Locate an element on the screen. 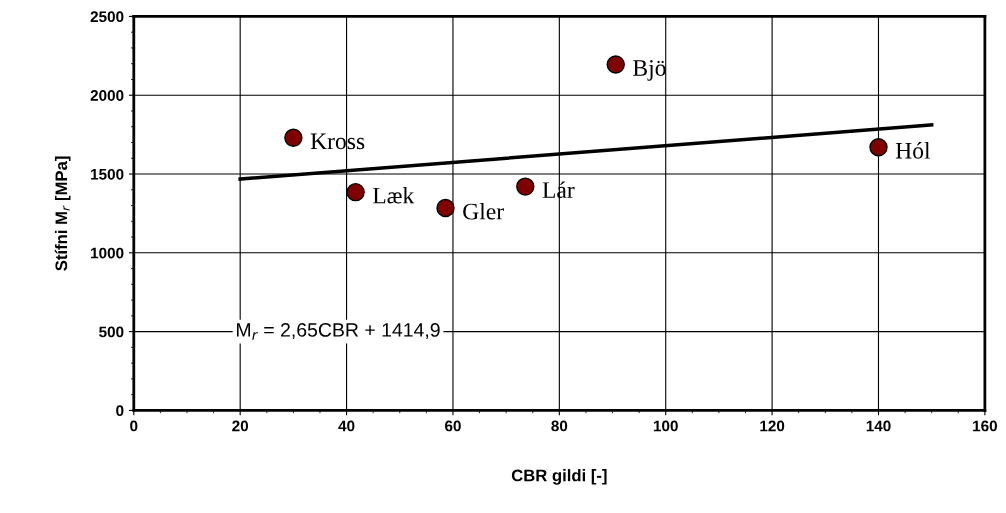 Image resolution: width=1006 pixels, height=513 pixels. annotation: Hól is located at coordinates (913, 150).